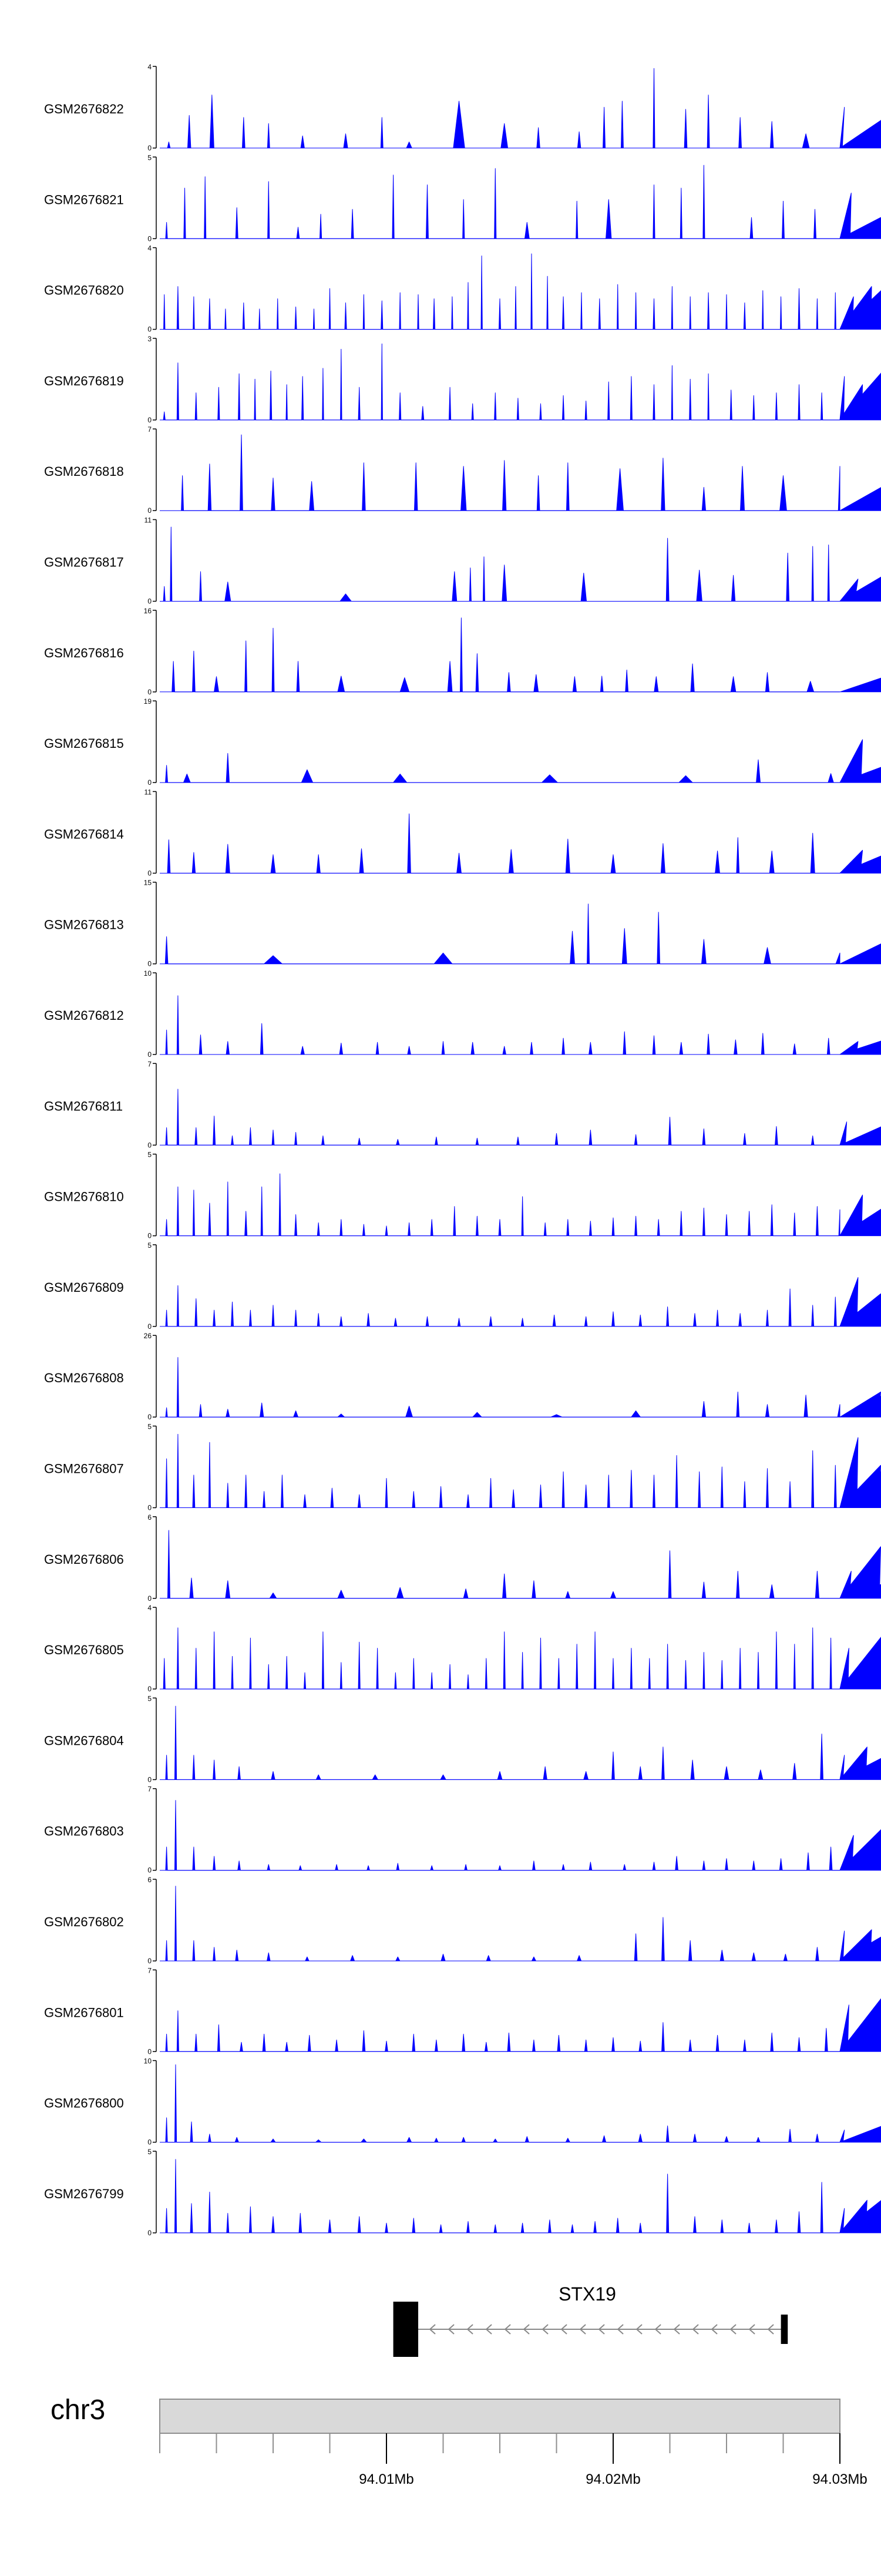 Image resolution: width=881 pixels, height=2576 pixels. What do you see at coordinates (148, 792) in the screenshot?
I see `track-ymax-label: 11` at bounding box center [148, 792].